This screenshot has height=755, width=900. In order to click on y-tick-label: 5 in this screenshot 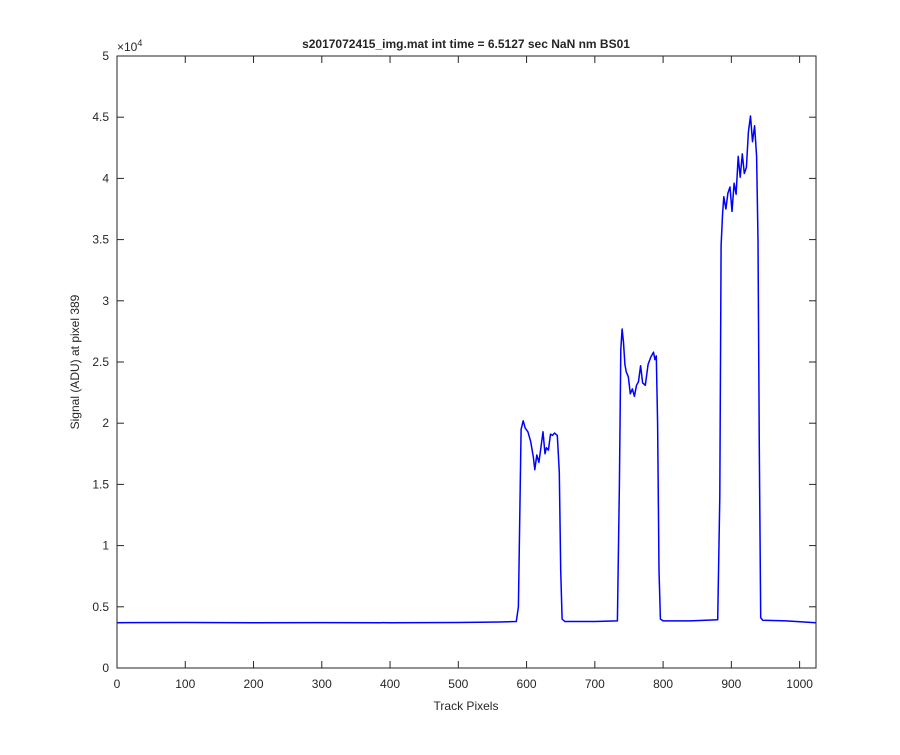, I will do `click(105, 56)`.